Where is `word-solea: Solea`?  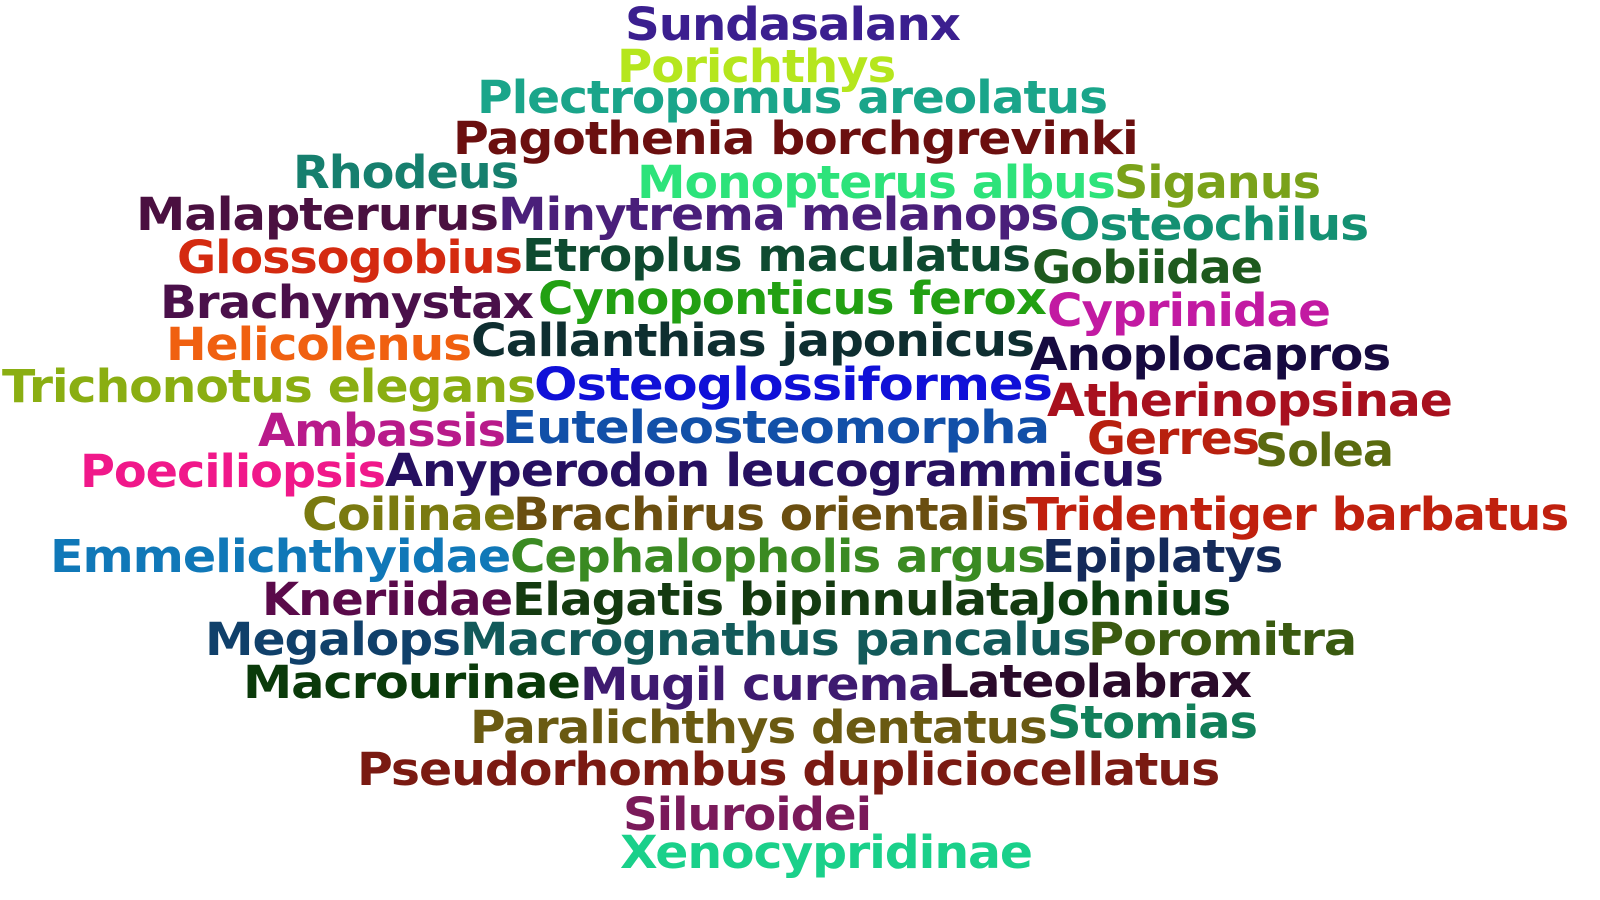 word-solea: Solea is located at coordinates (1324, 450).